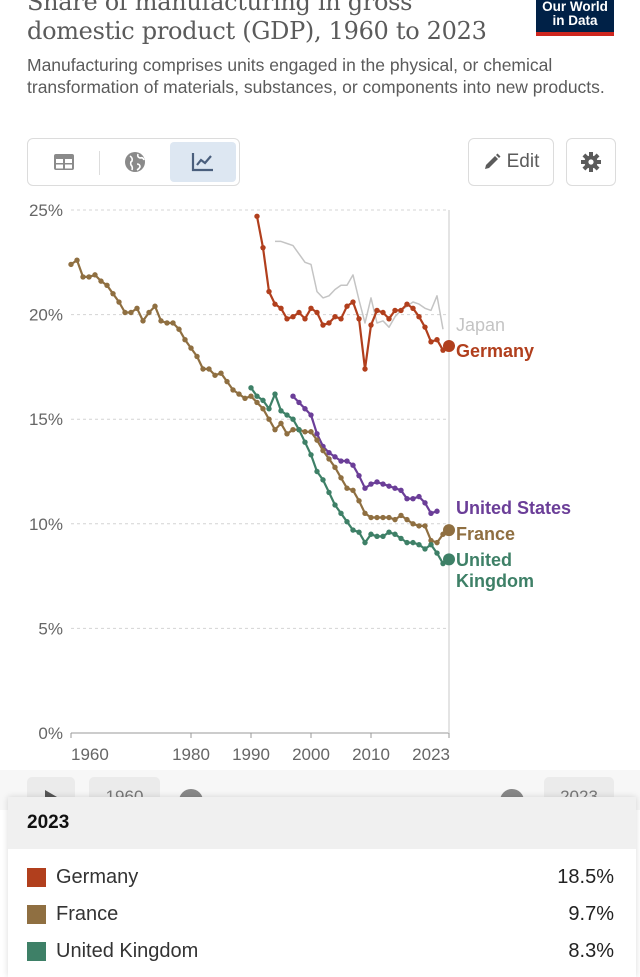  I want to click on table-view-tab, so click(64, 162).